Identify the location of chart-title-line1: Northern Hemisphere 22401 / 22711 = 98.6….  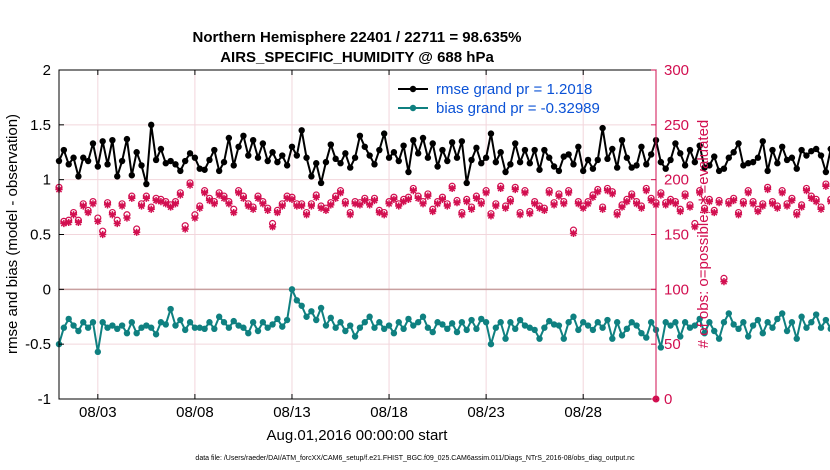
(357, 37).